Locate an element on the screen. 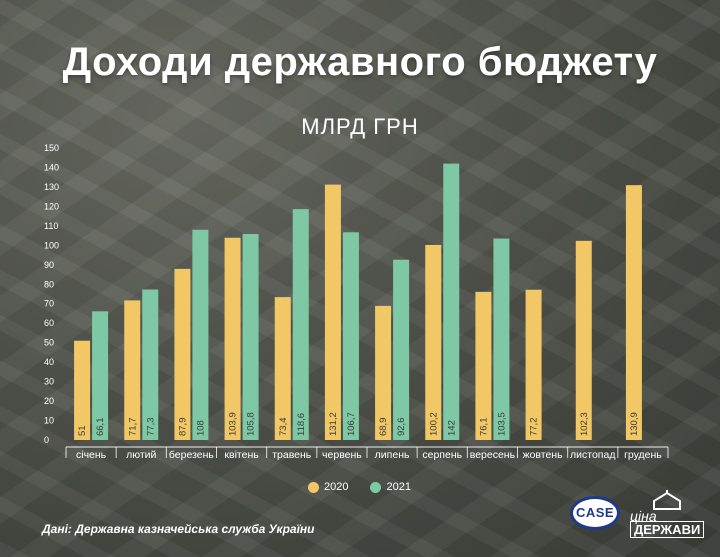 The image size is (720, 557). data-label-2020-травень: 73,4 is located at coordinates (283, 427).